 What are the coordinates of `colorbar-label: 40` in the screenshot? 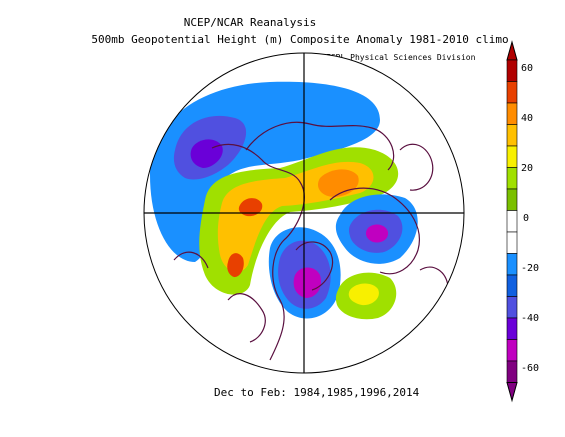 It's located at (527, 118).